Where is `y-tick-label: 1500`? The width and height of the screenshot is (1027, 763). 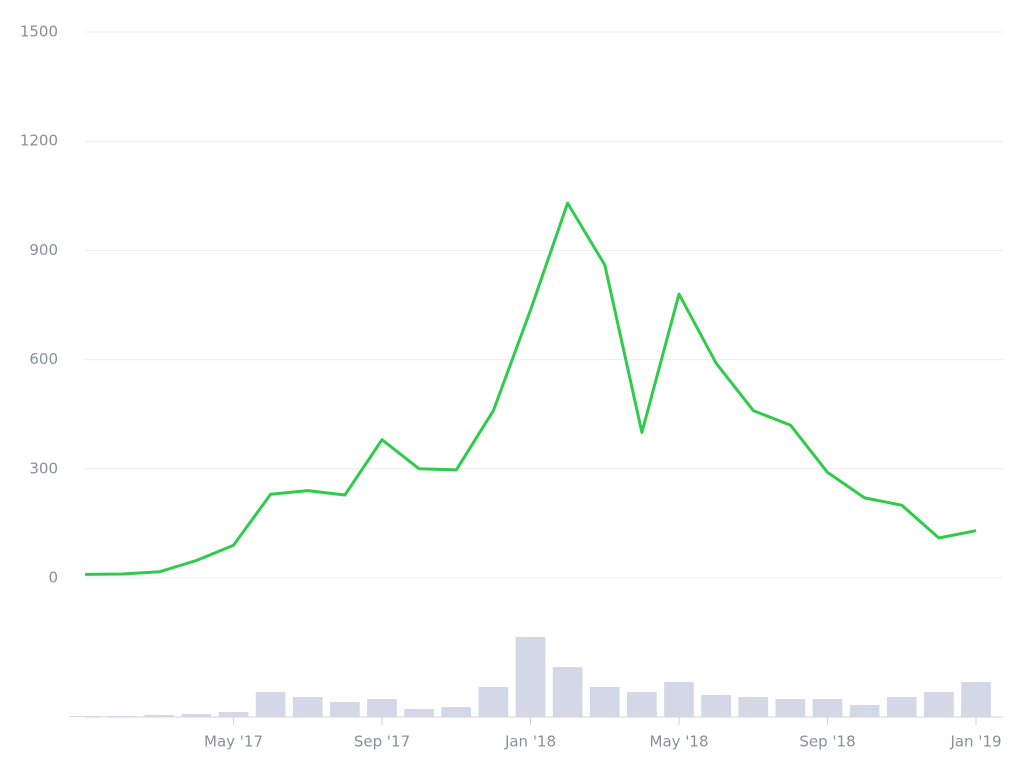
y-tick-label: 1500 is located at coordinates (39, 32).